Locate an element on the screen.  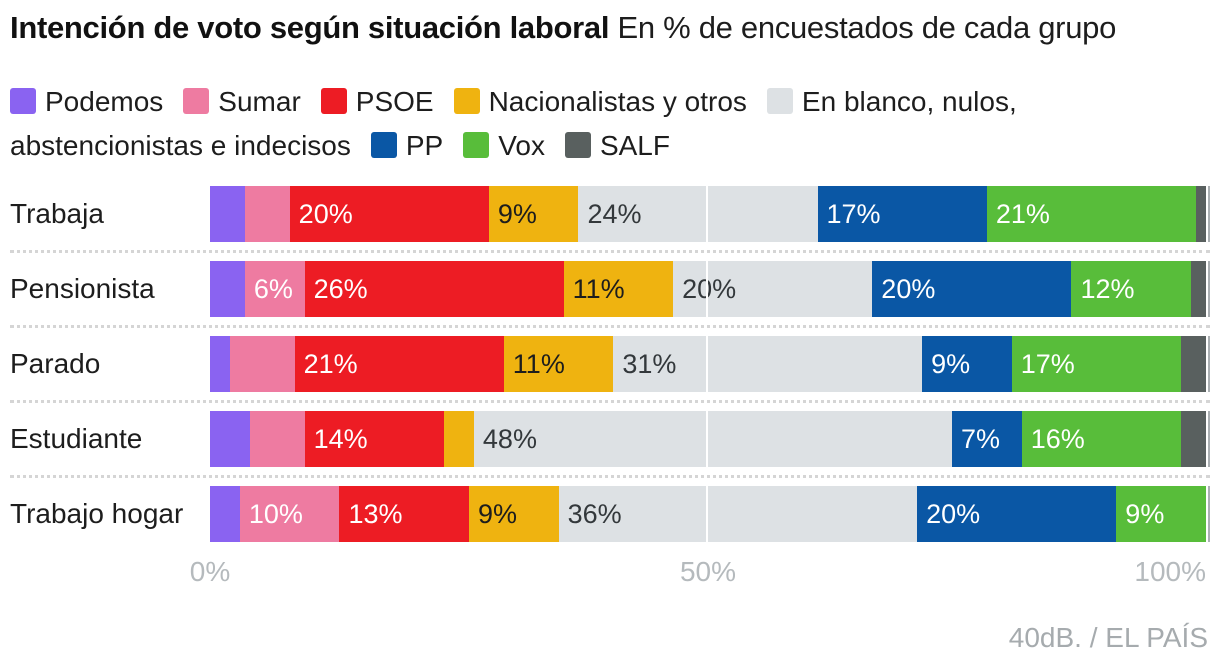
row-label: Pensionista is located at coordinates (82, 288).